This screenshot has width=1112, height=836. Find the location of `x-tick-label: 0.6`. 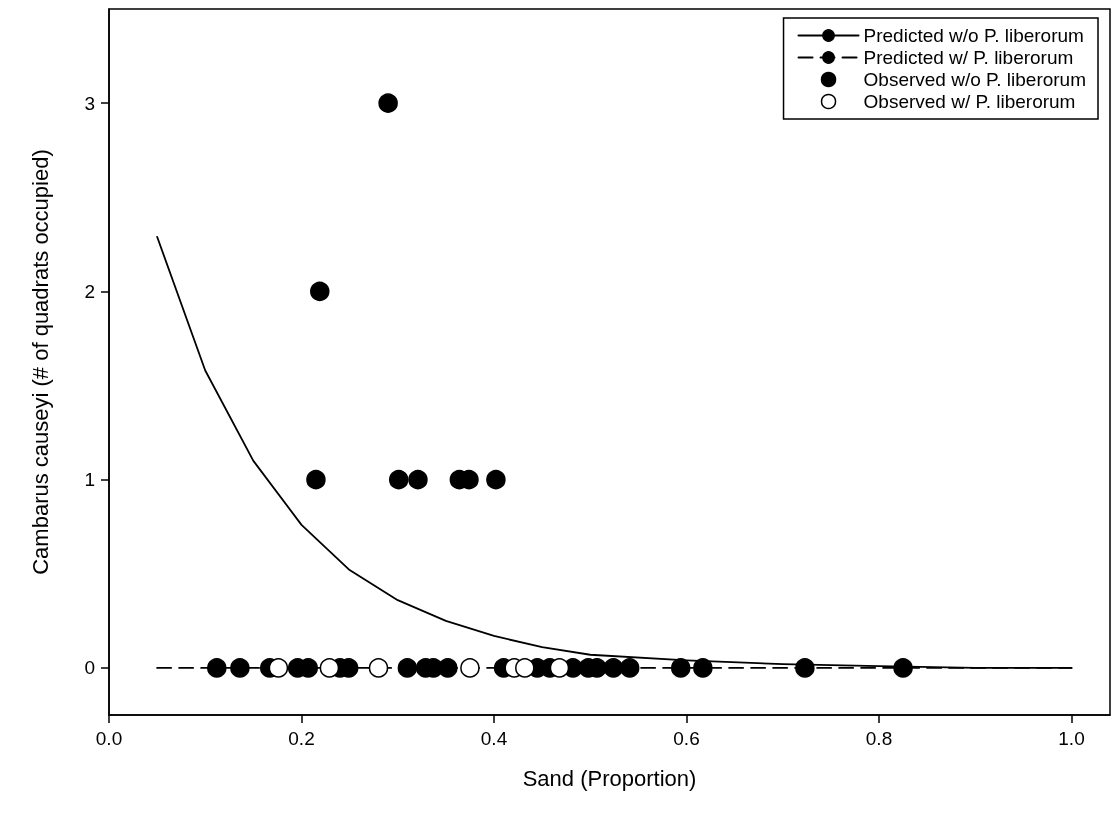

x-tick-label: 0.6 is located at coordinates (686, 738).